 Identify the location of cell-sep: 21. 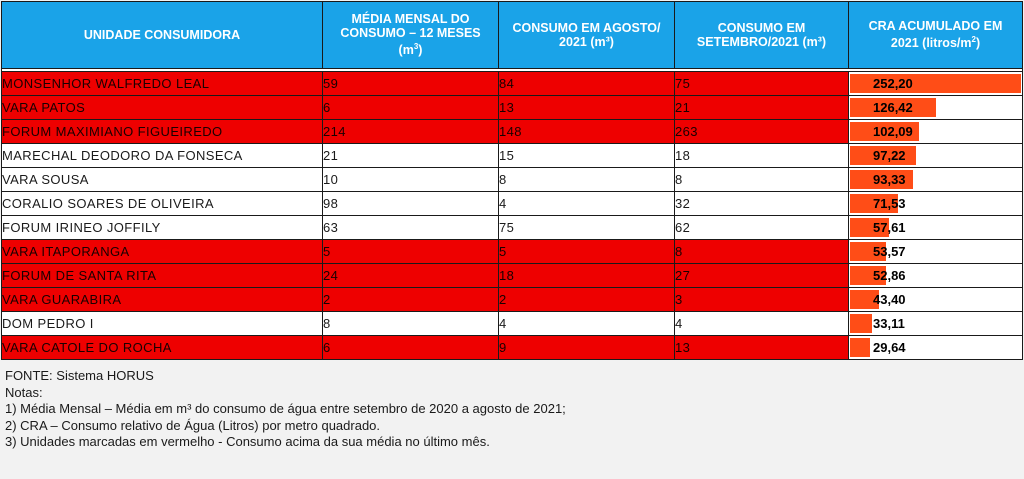
(761, 107).